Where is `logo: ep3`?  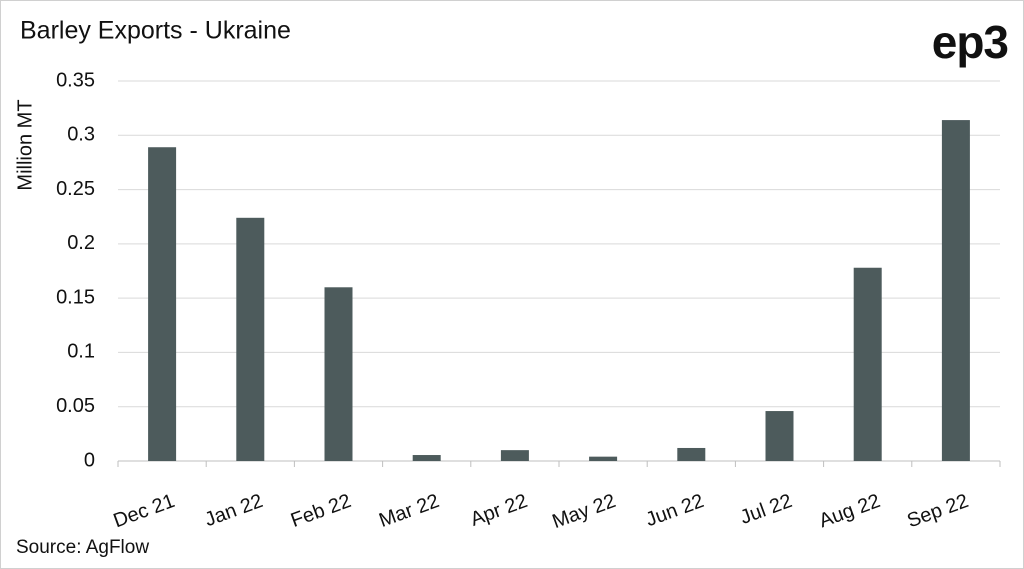
logo: ep3 is located at coordinates (970, 42).